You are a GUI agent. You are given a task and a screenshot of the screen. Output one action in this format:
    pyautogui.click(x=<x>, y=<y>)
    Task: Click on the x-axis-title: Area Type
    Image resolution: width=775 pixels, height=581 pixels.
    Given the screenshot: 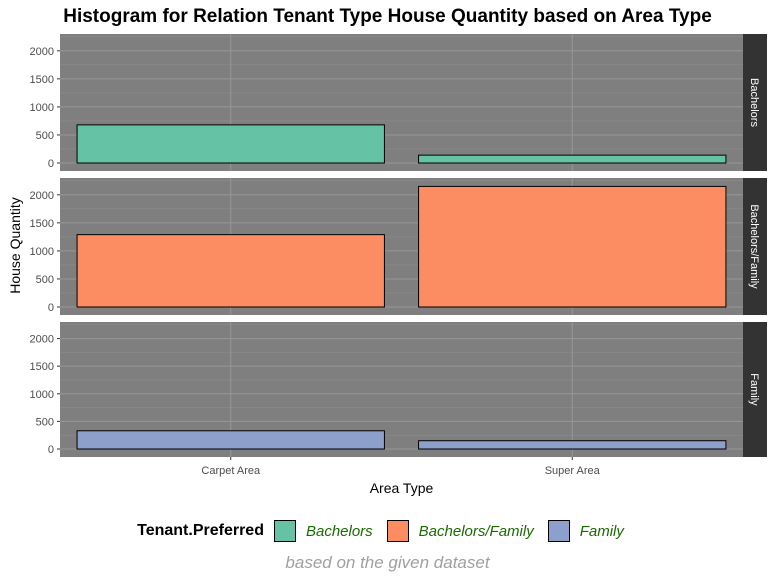 What is the action you would take?
    pyautogui.click(x=402, y=488)
    